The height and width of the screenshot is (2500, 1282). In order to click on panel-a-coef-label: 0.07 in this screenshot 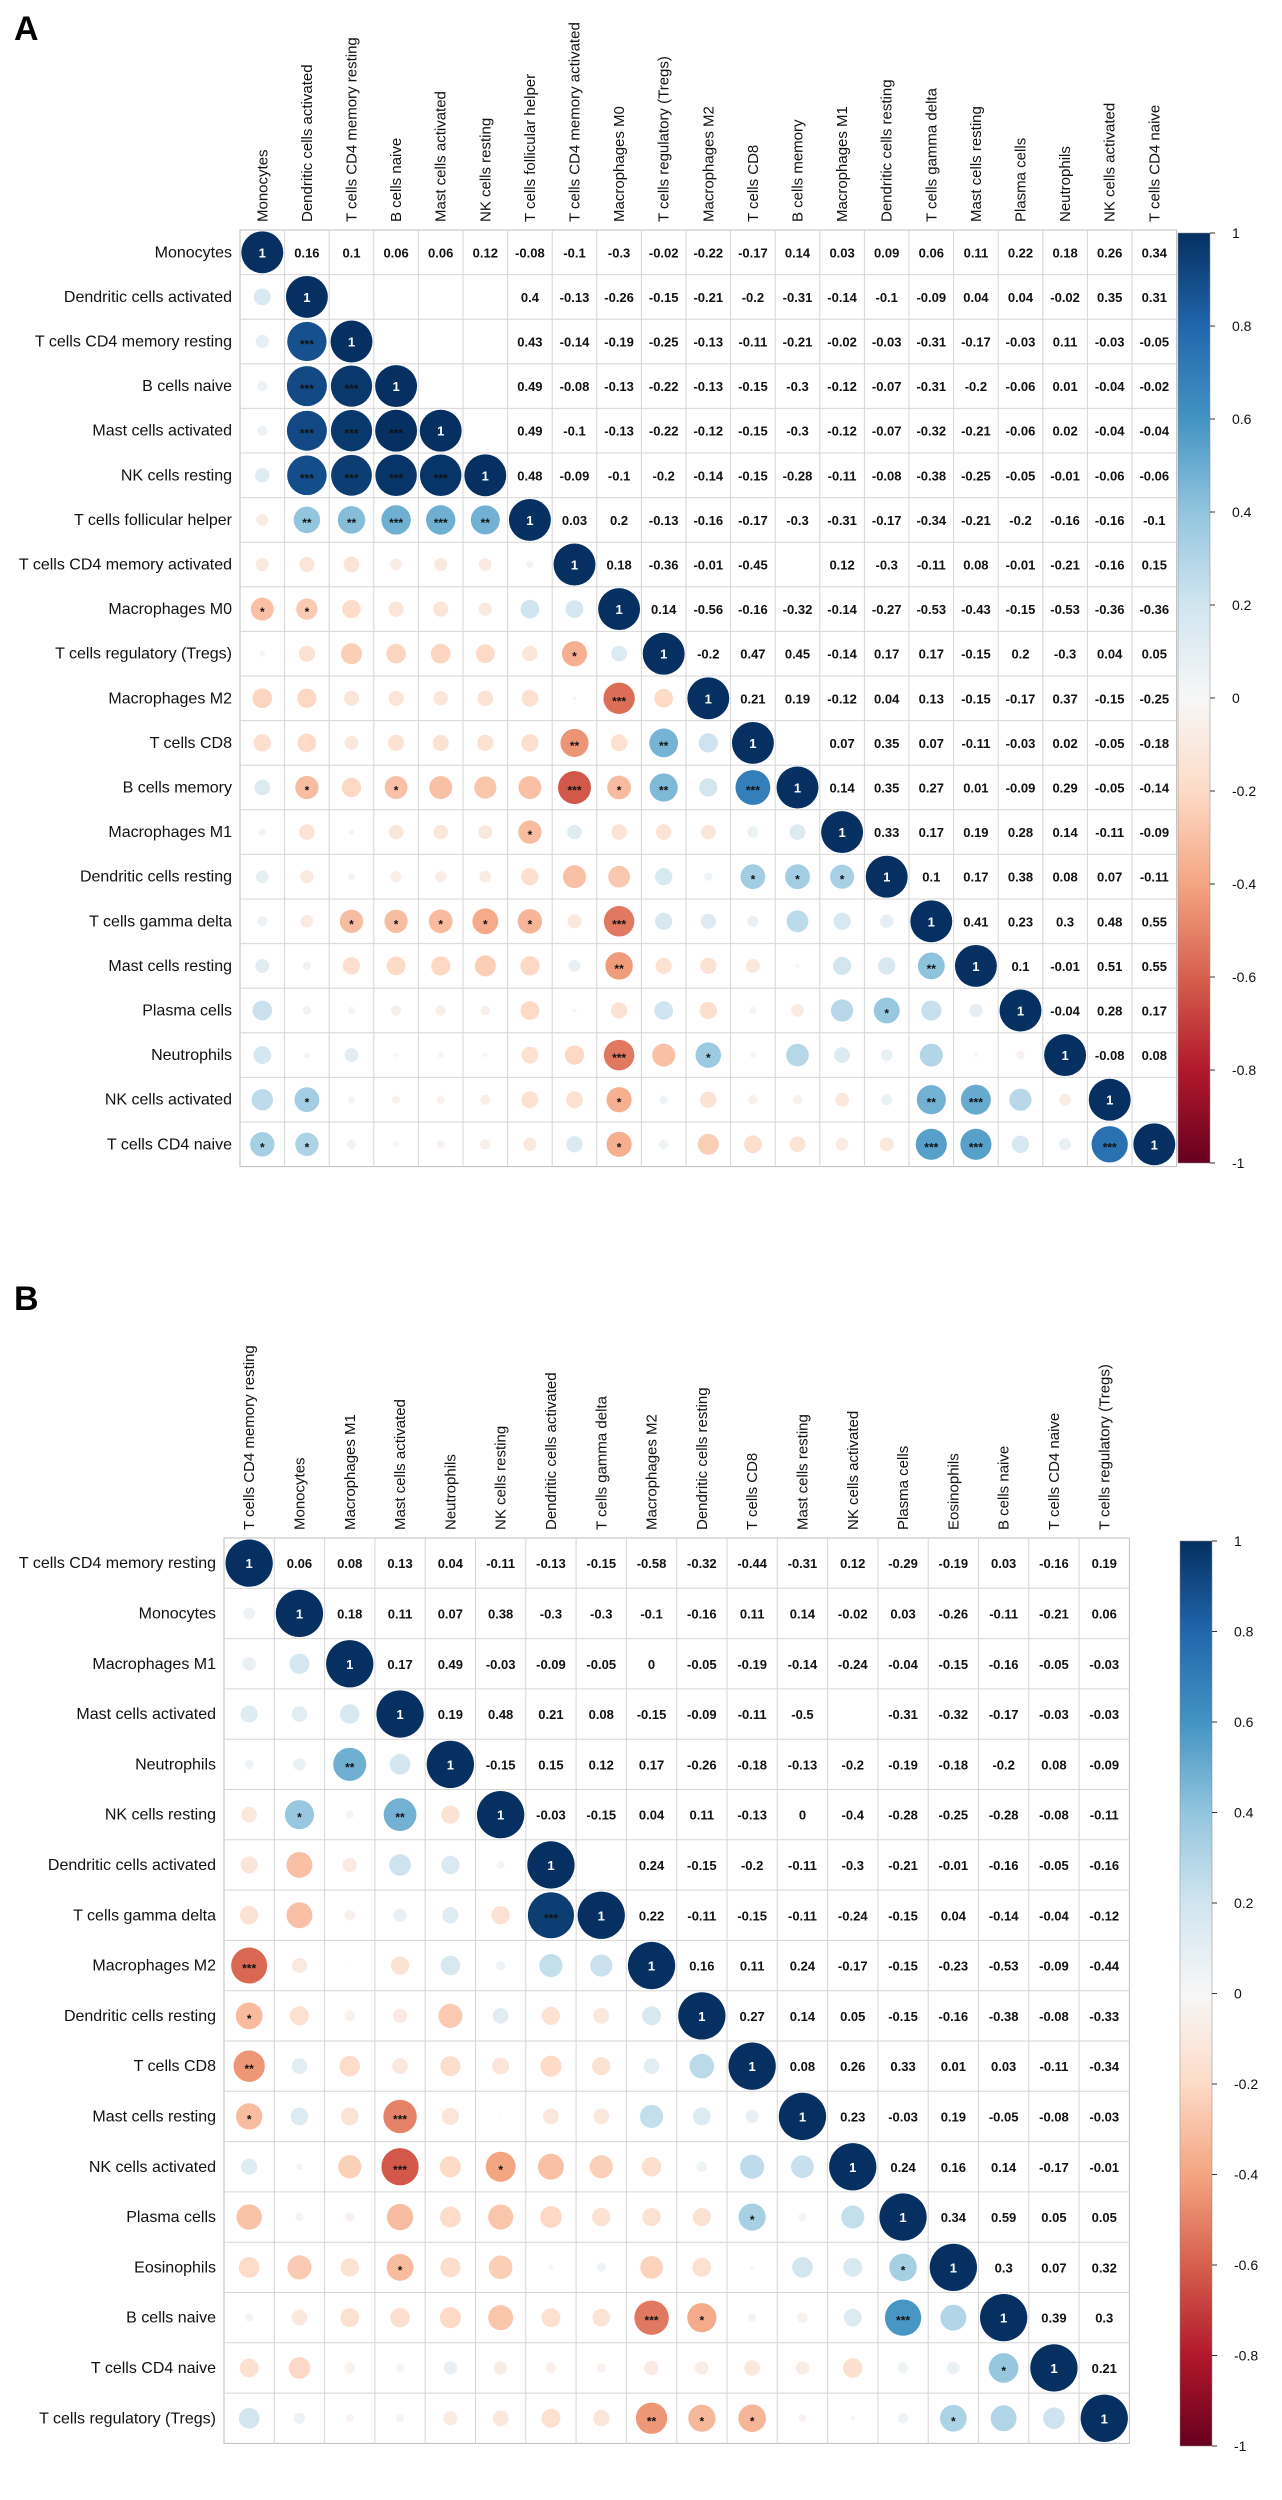, I will do `click(841, 743)`.